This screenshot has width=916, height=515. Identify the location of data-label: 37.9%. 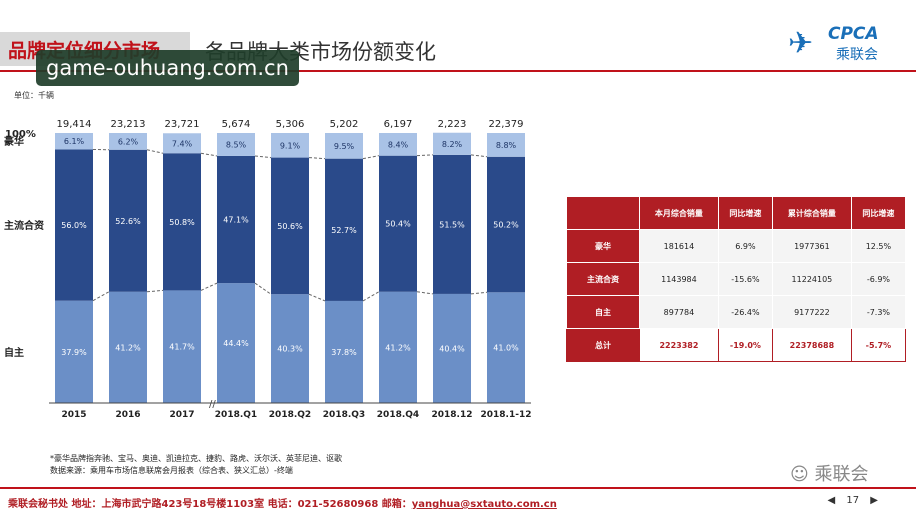
(74, 352).